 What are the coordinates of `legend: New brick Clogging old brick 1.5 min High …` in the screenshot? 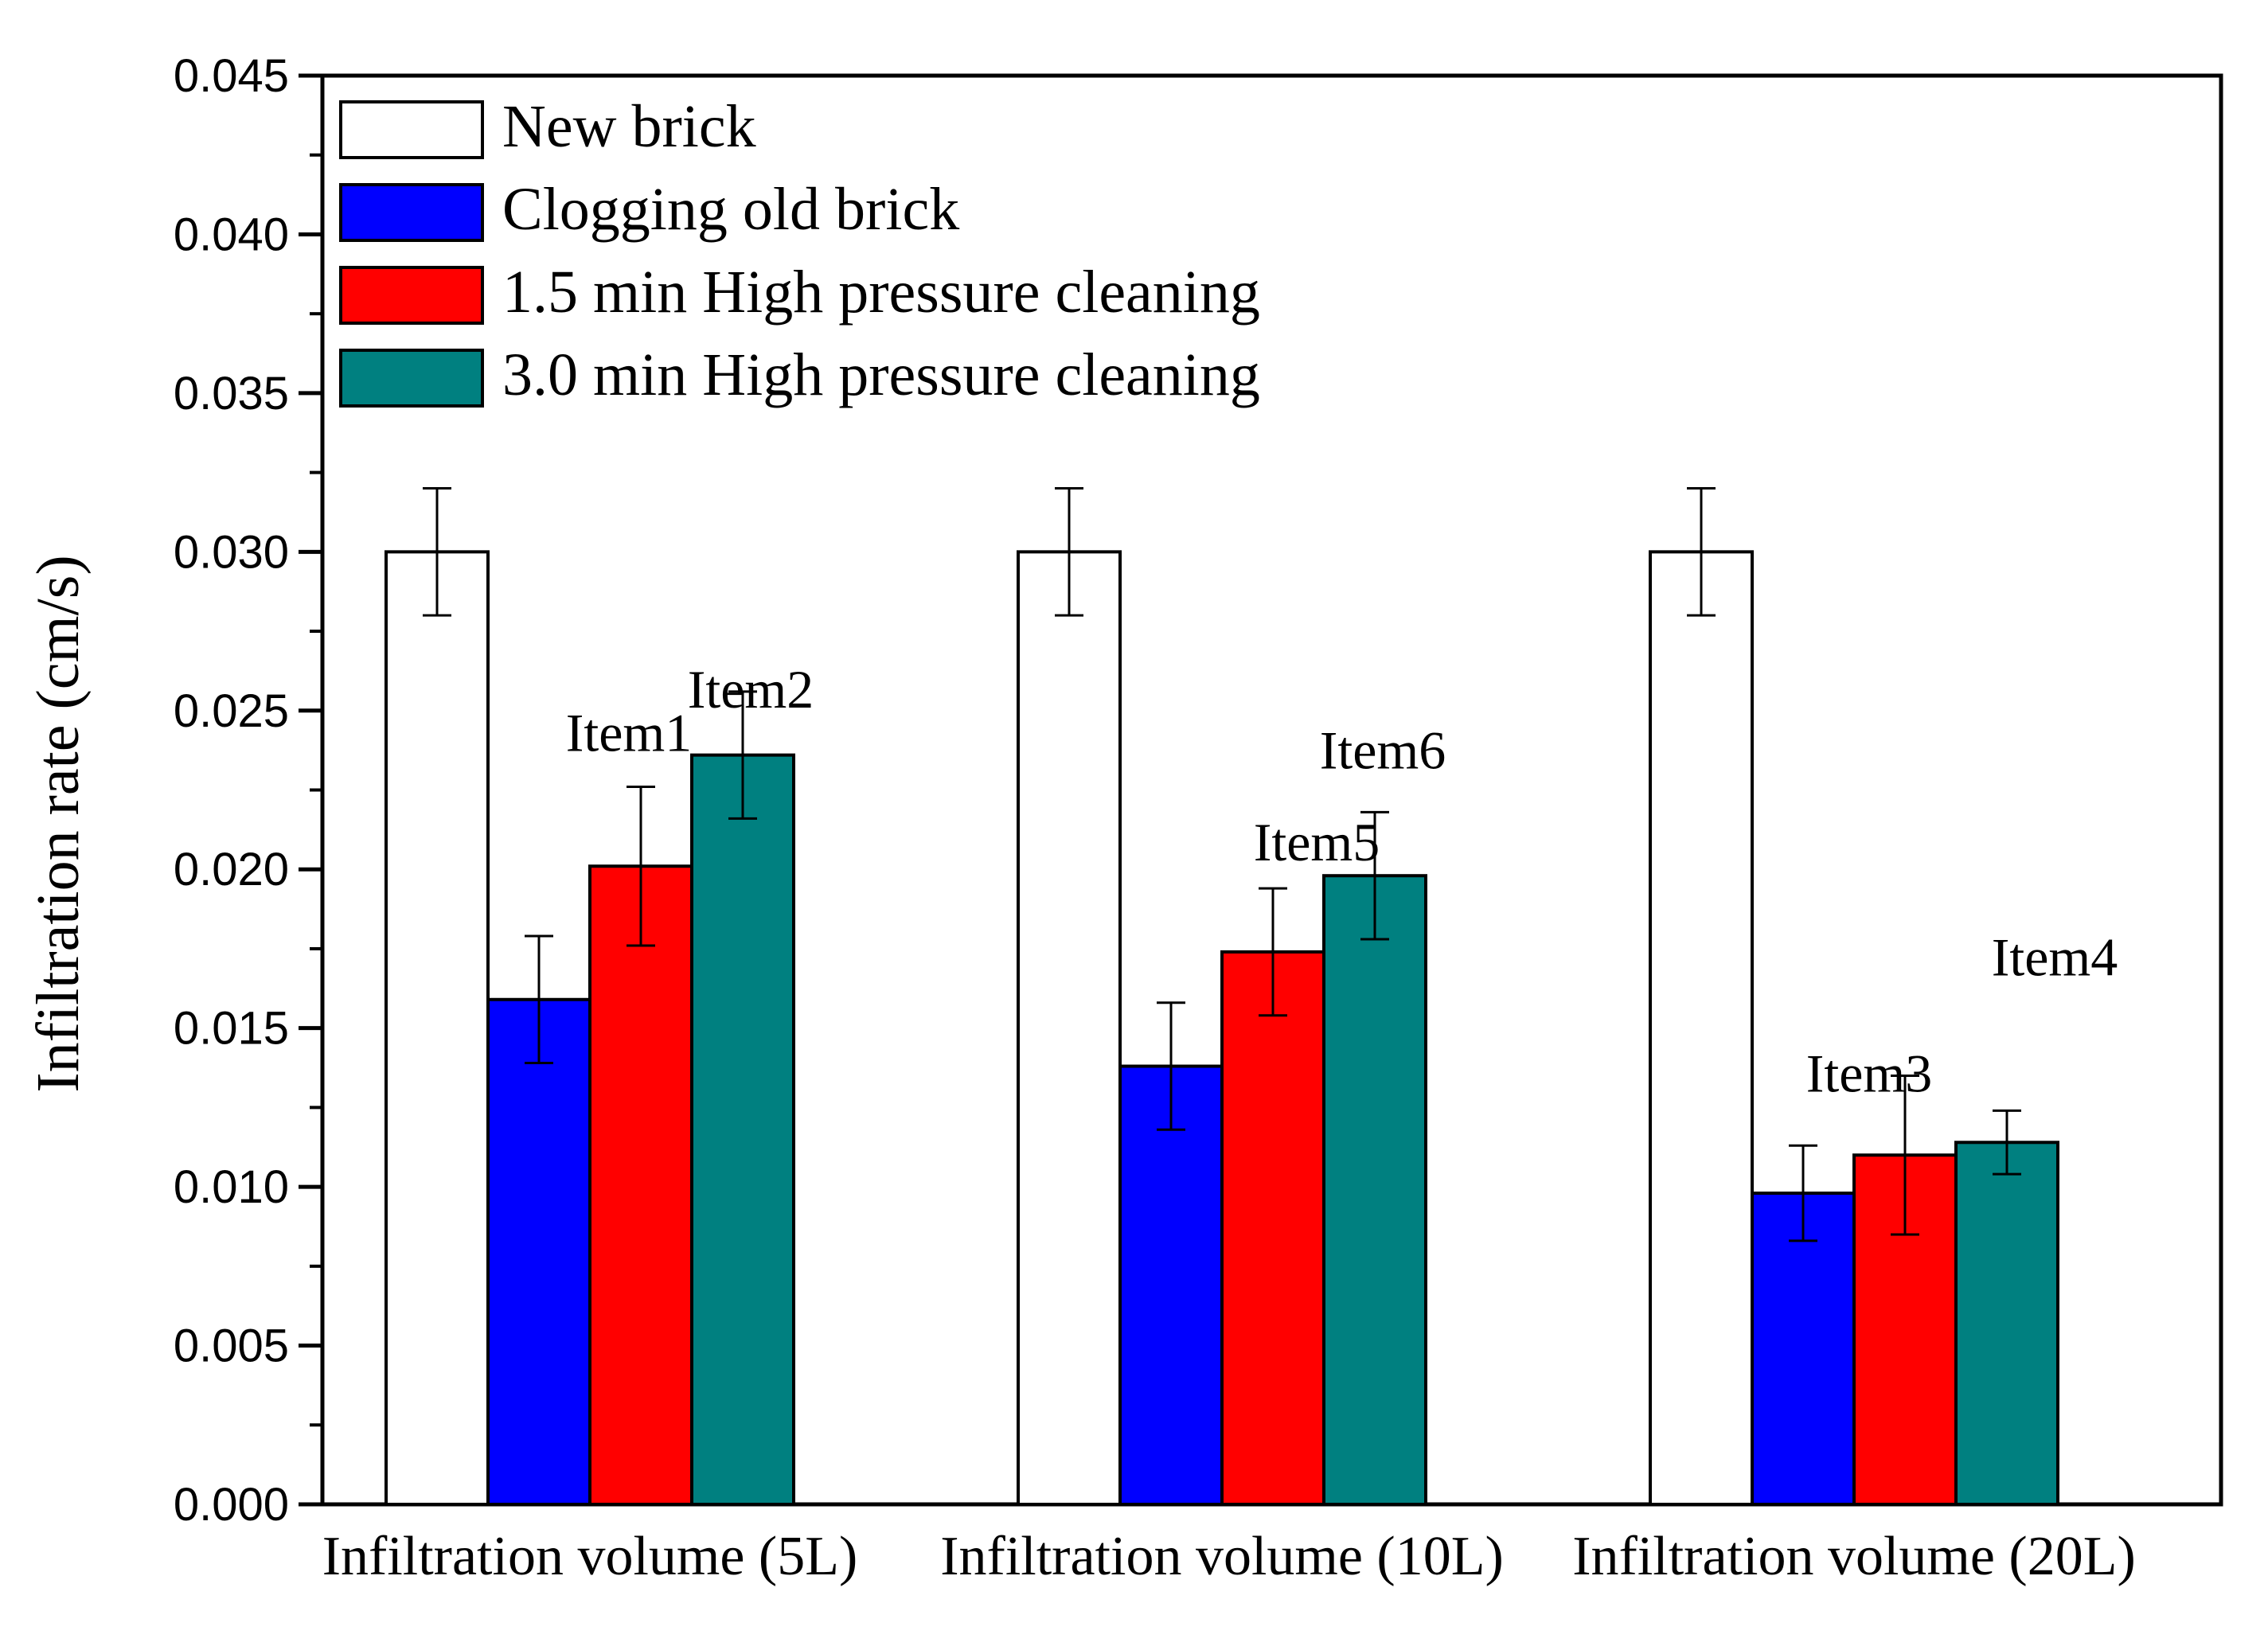 It's located at (800, 250).